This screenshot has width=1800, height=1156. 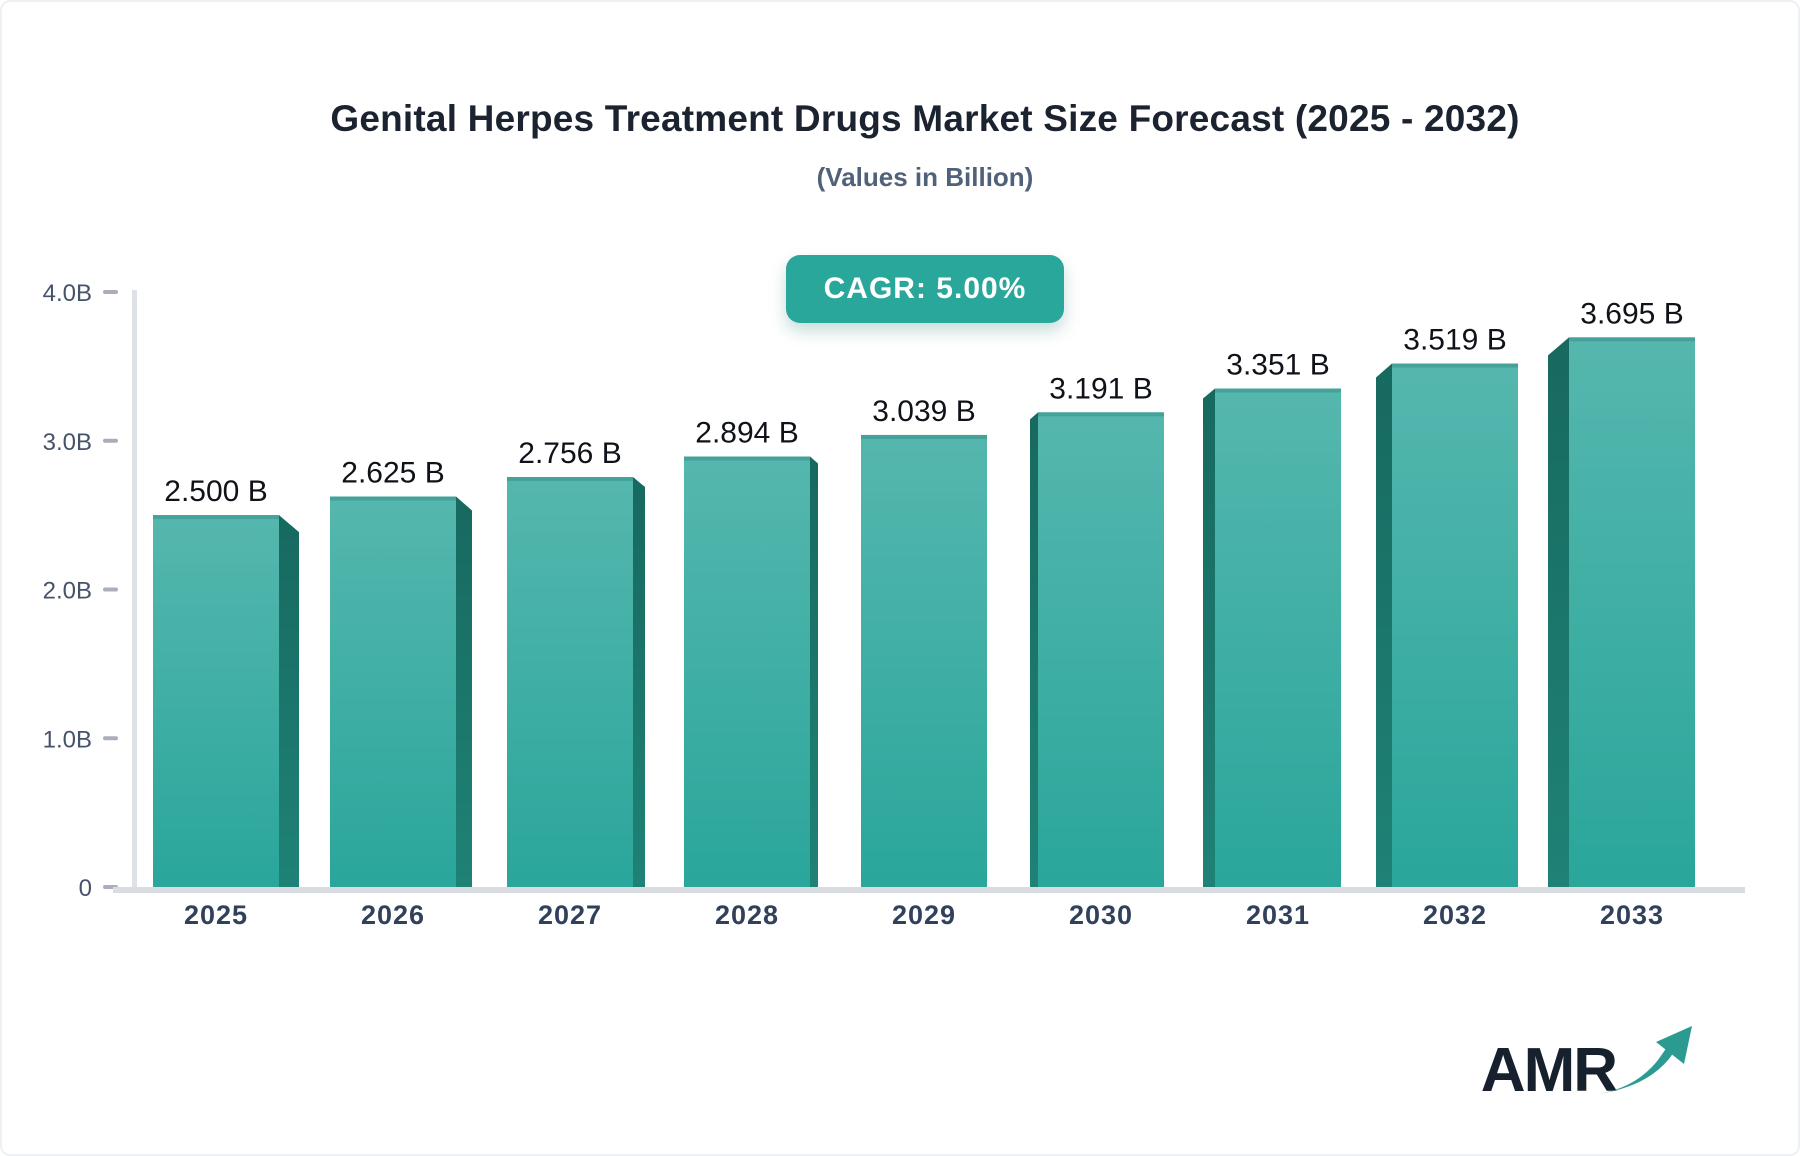 I want to click on y-axis-tick-label: 4.0B, so click(x=67, y=293).